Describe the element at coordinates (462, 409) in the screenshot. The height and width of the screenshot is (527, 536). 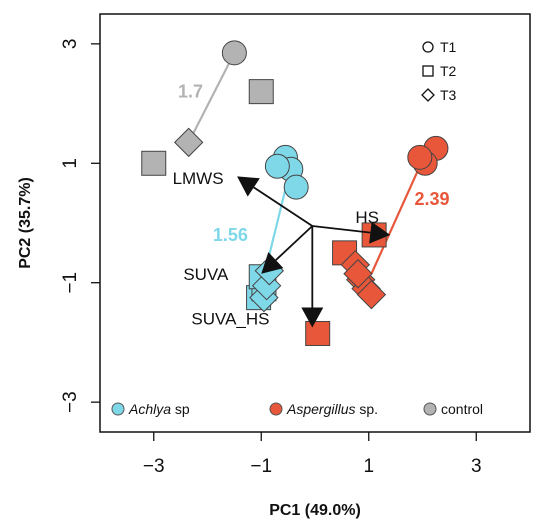
I see `legend-control-label: control` at that location.